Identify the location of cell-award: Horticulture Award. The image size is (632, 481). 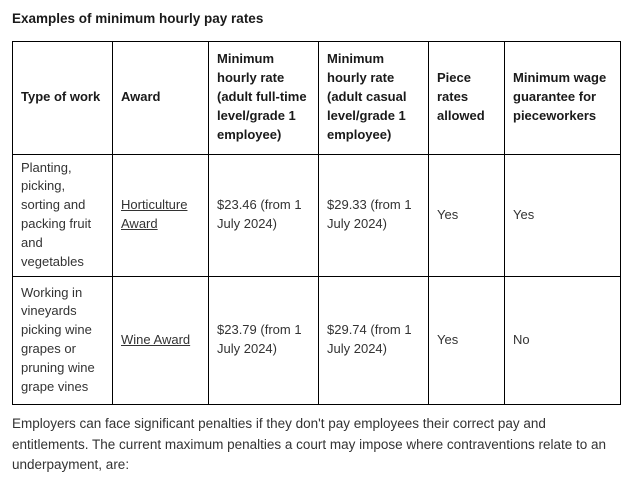
(160, 215).